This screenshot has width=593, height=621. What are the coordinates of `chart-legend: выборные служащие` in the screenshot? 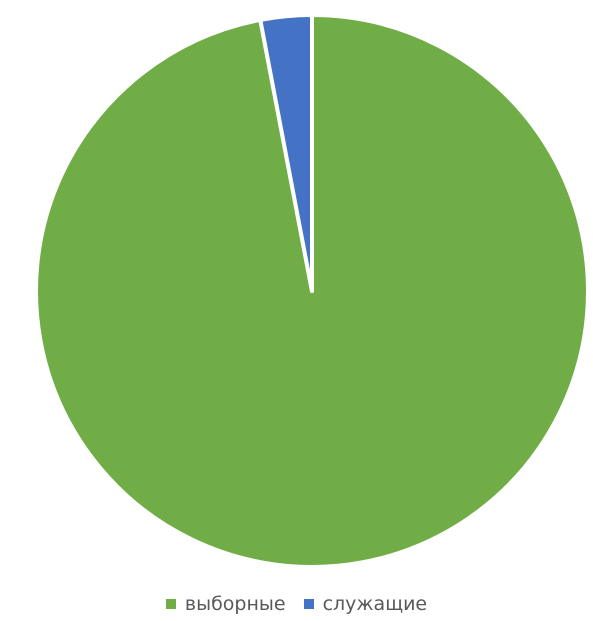 It's located at (296, 604).